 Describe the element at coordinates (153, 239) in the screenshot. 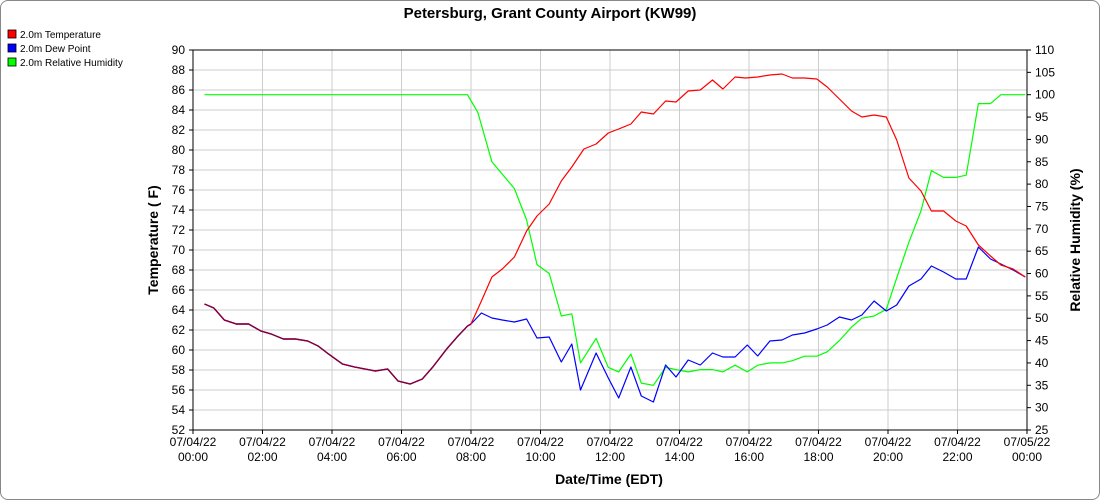

I see `y-axis-left-title: Temperature ( F)` at that location.